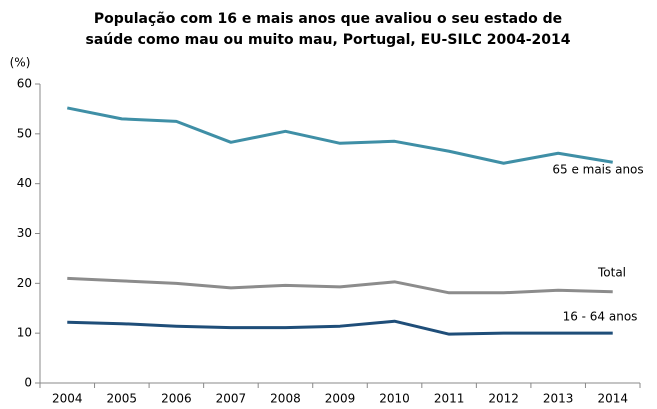 The height and width of the screenshot is (409, 657). Describe the element at coordinates (558, 399) in the screenshot. I see `x-tick-label: 2013` at that location.